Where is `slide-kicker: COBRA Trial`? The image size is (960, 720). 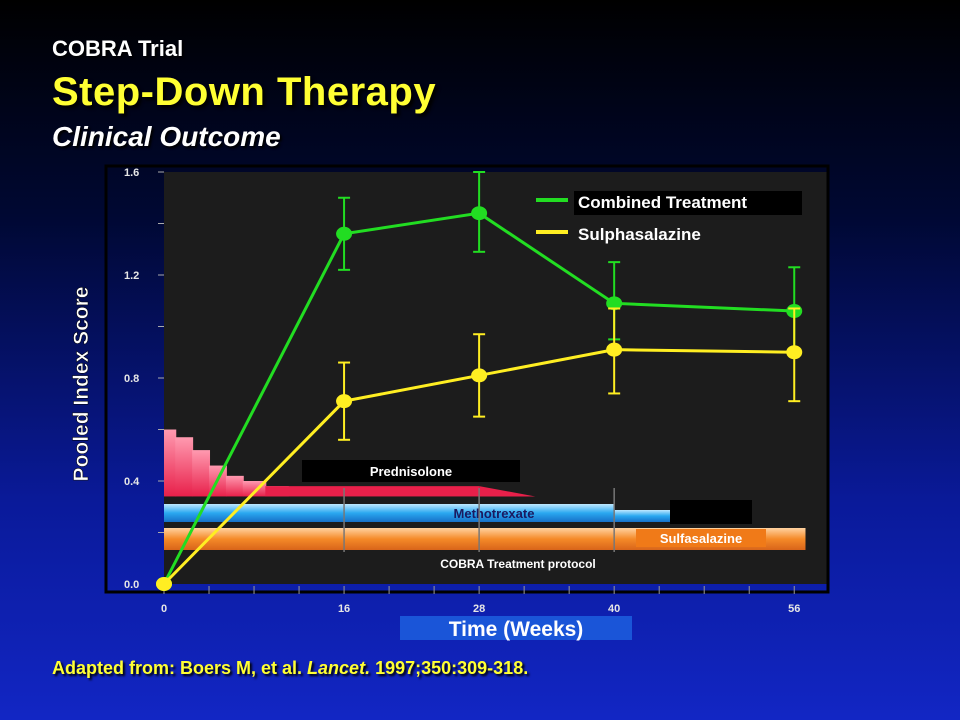 slide-kicker: COBRA Trial is located at coordinates (118, 48).